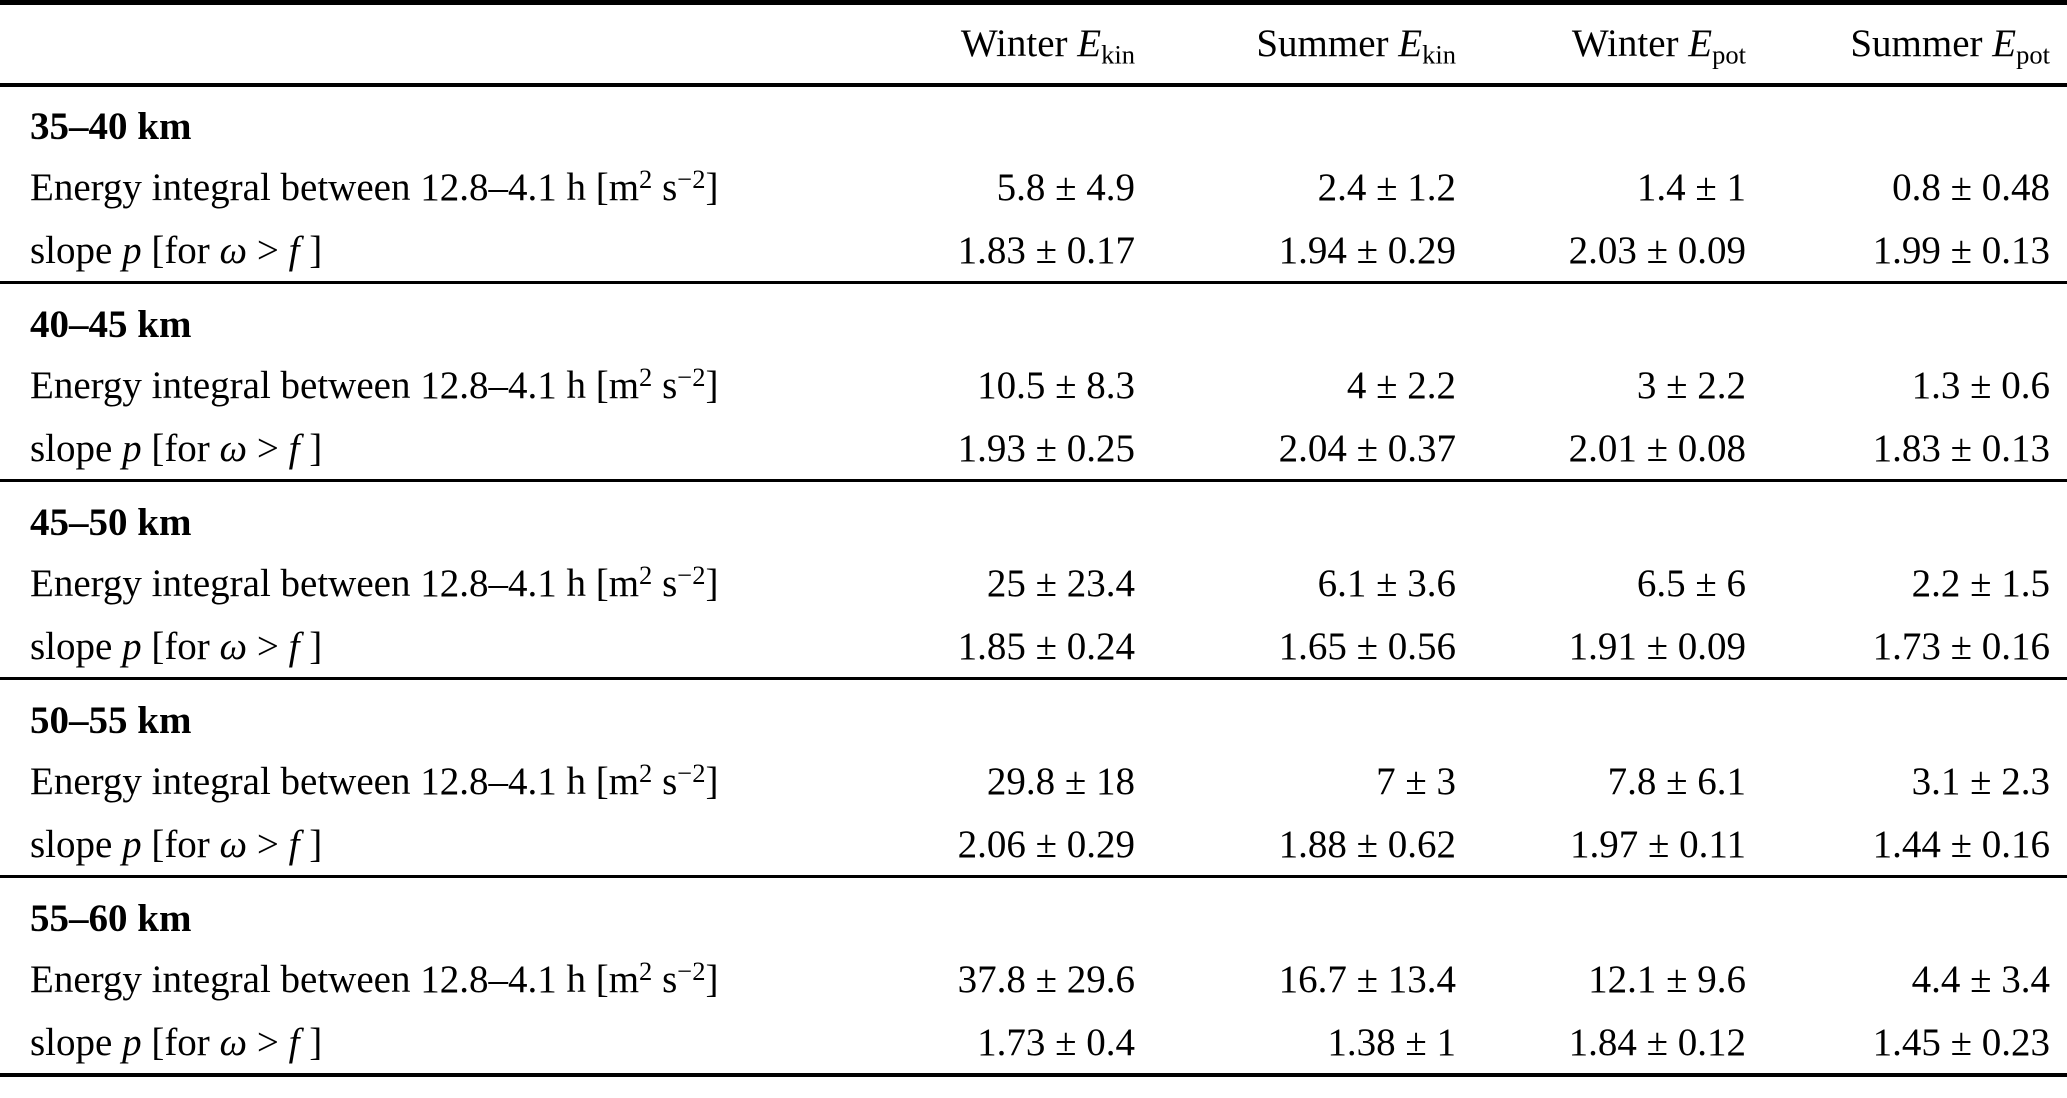  What do you see at coordinates (1367, 845) in the screenshot?
I see `value-cell: 1.88 ± 0.62` at bounding box center [1367, 845].